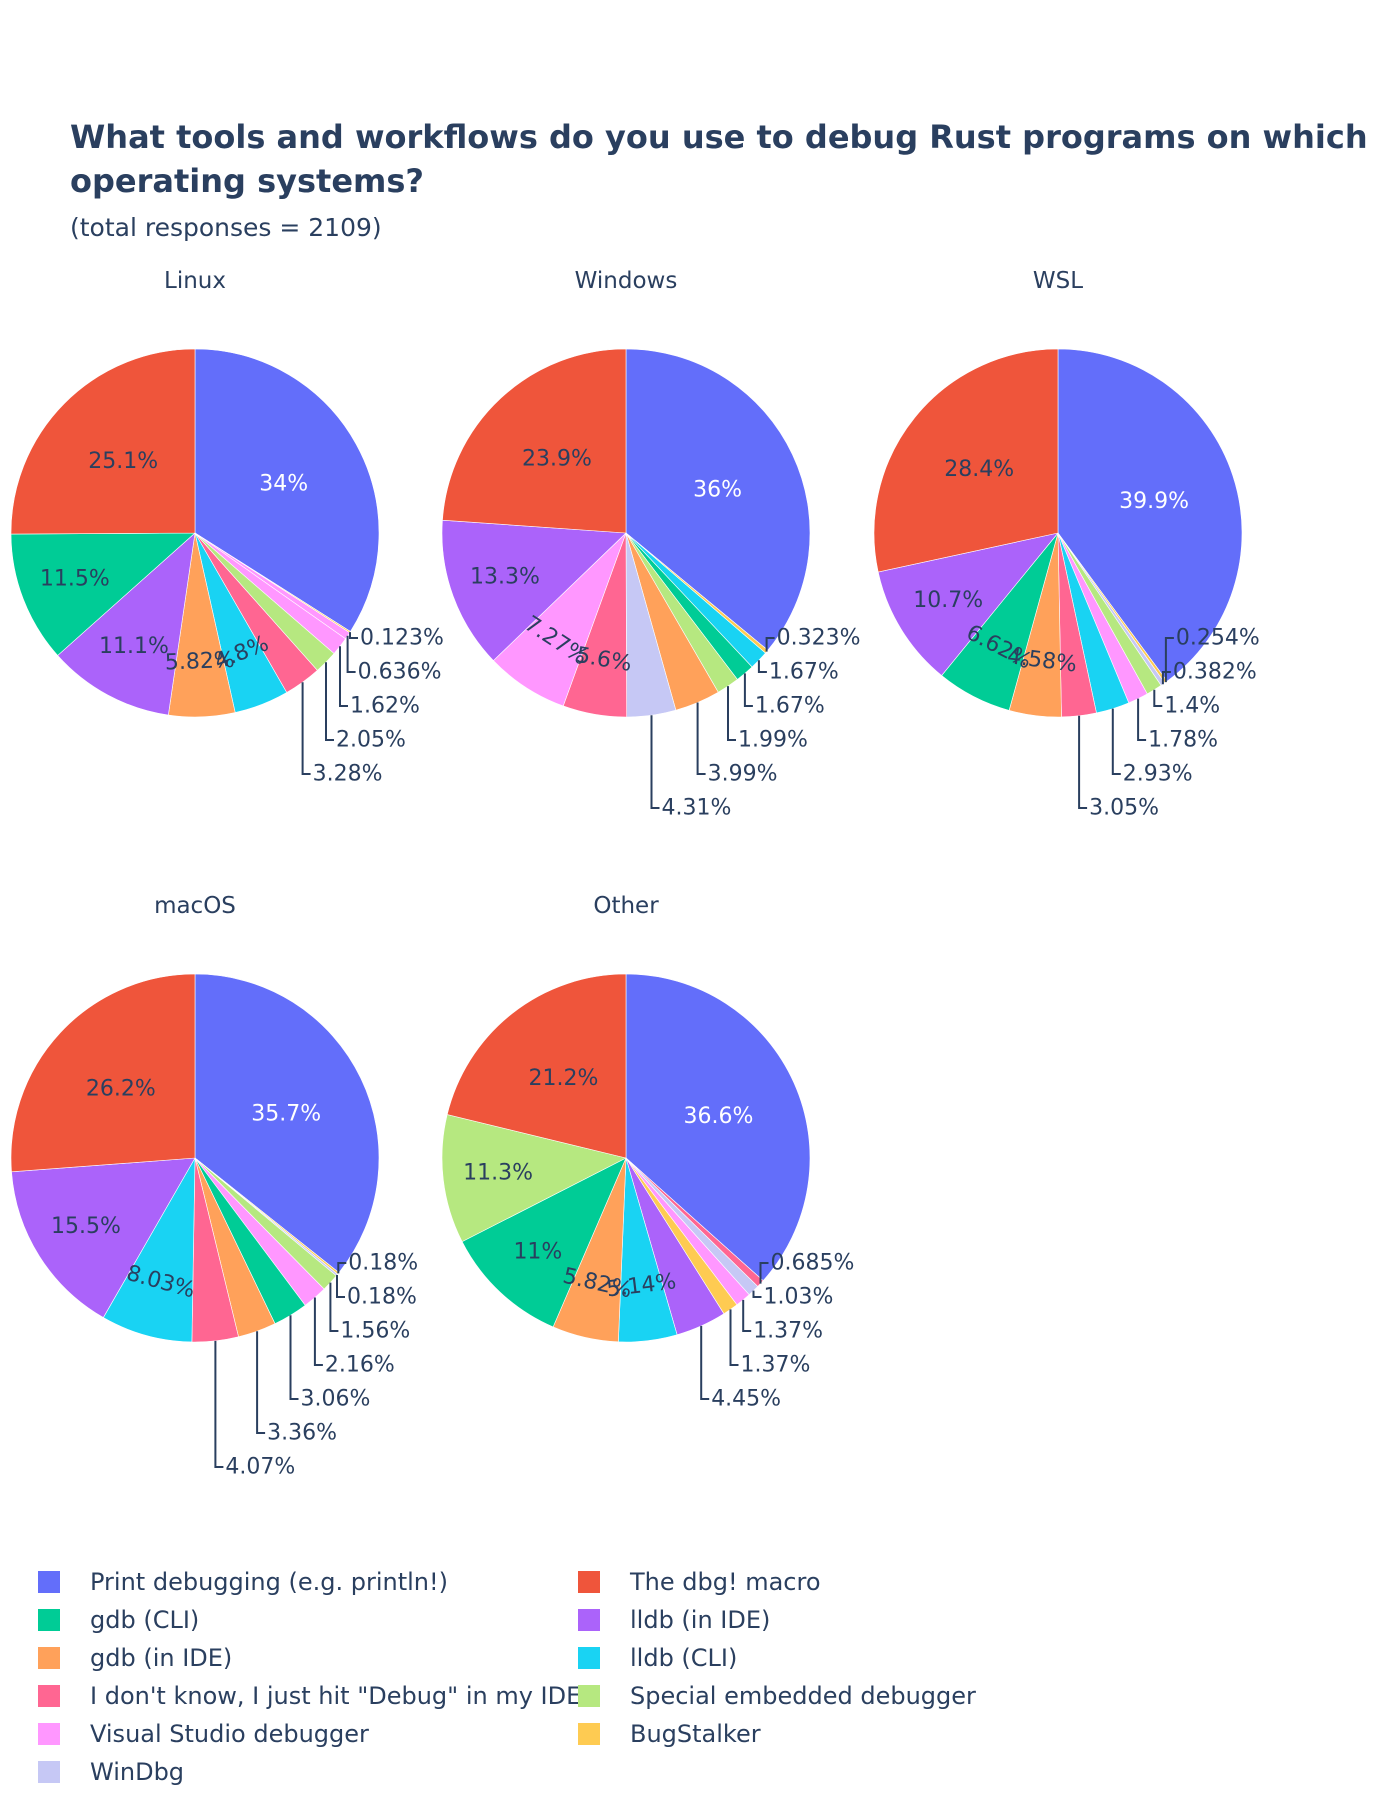  Describe the element at coordinates (161, 1658) in the screenshot. I see `legend-label: gdb (in IDE)` at that location.